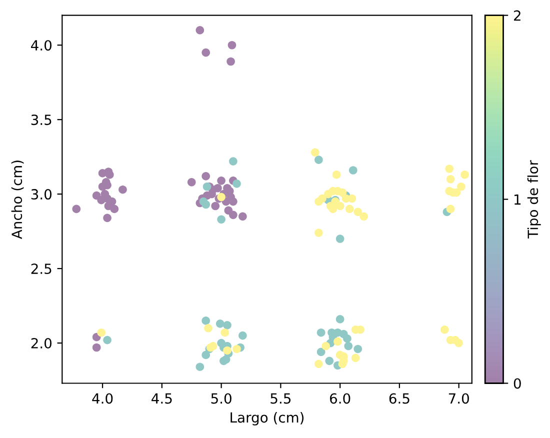 This screenshot has width=550, height=438. I want to click on y-tick-label: 3.0, so click(41, 194).